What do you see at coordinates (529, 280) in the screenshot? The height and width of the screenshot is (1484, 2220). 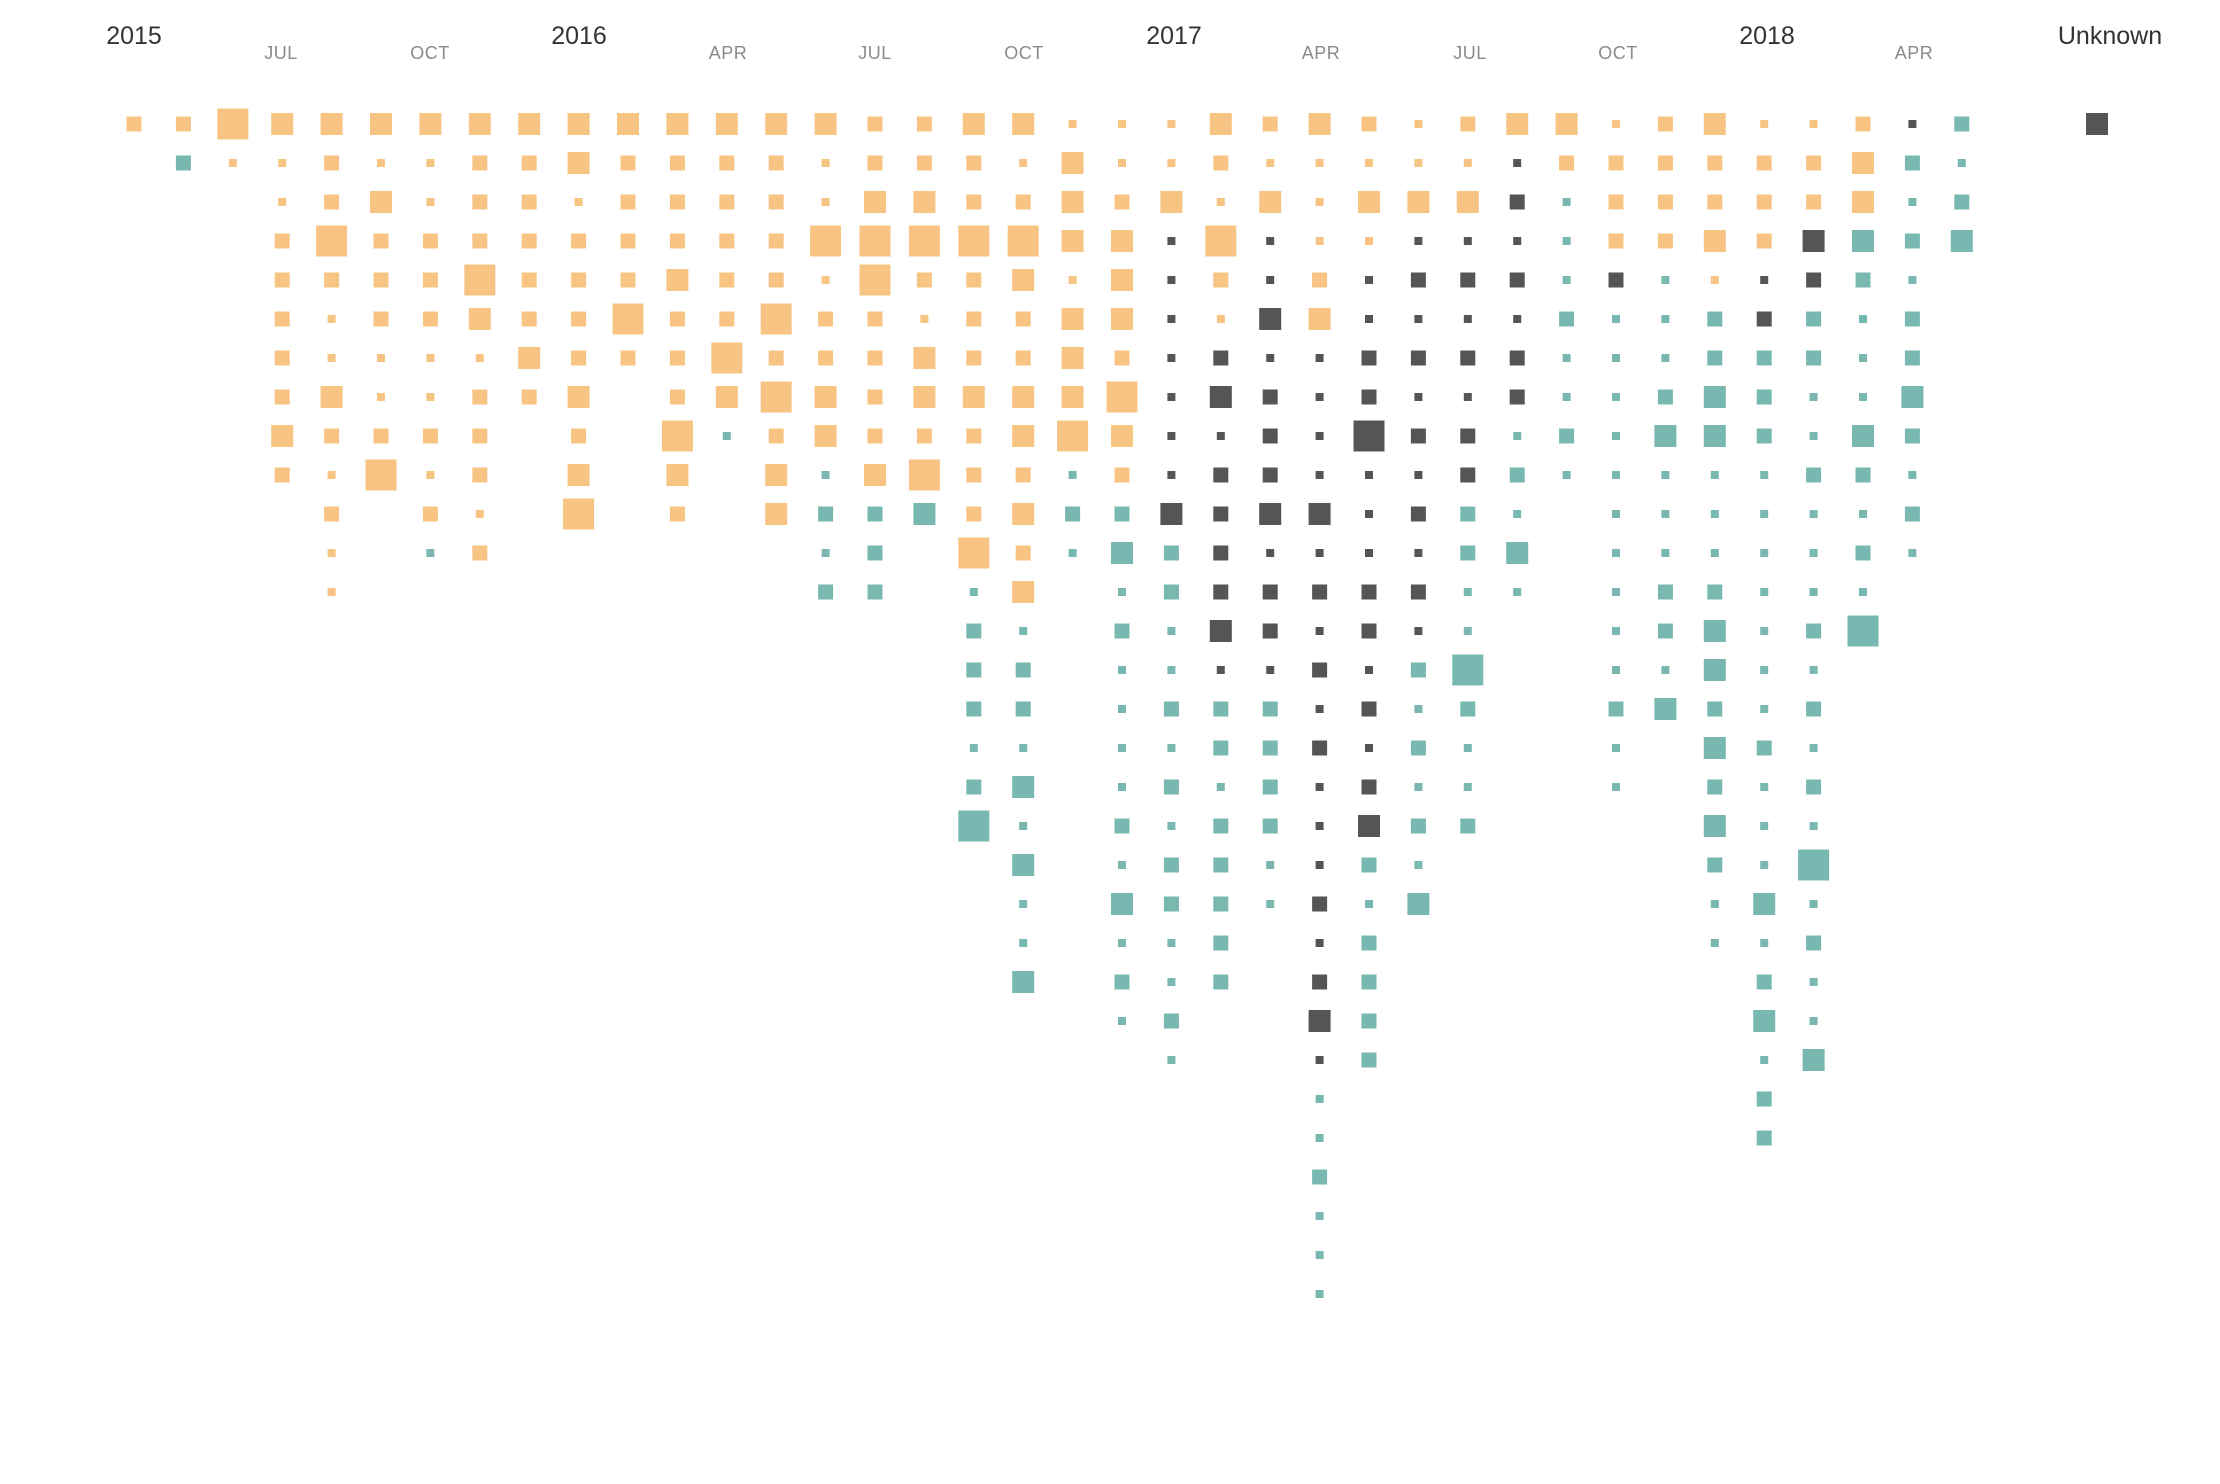 I see `square-mark-col9-row5-orange` at bounding box center [529, 280].